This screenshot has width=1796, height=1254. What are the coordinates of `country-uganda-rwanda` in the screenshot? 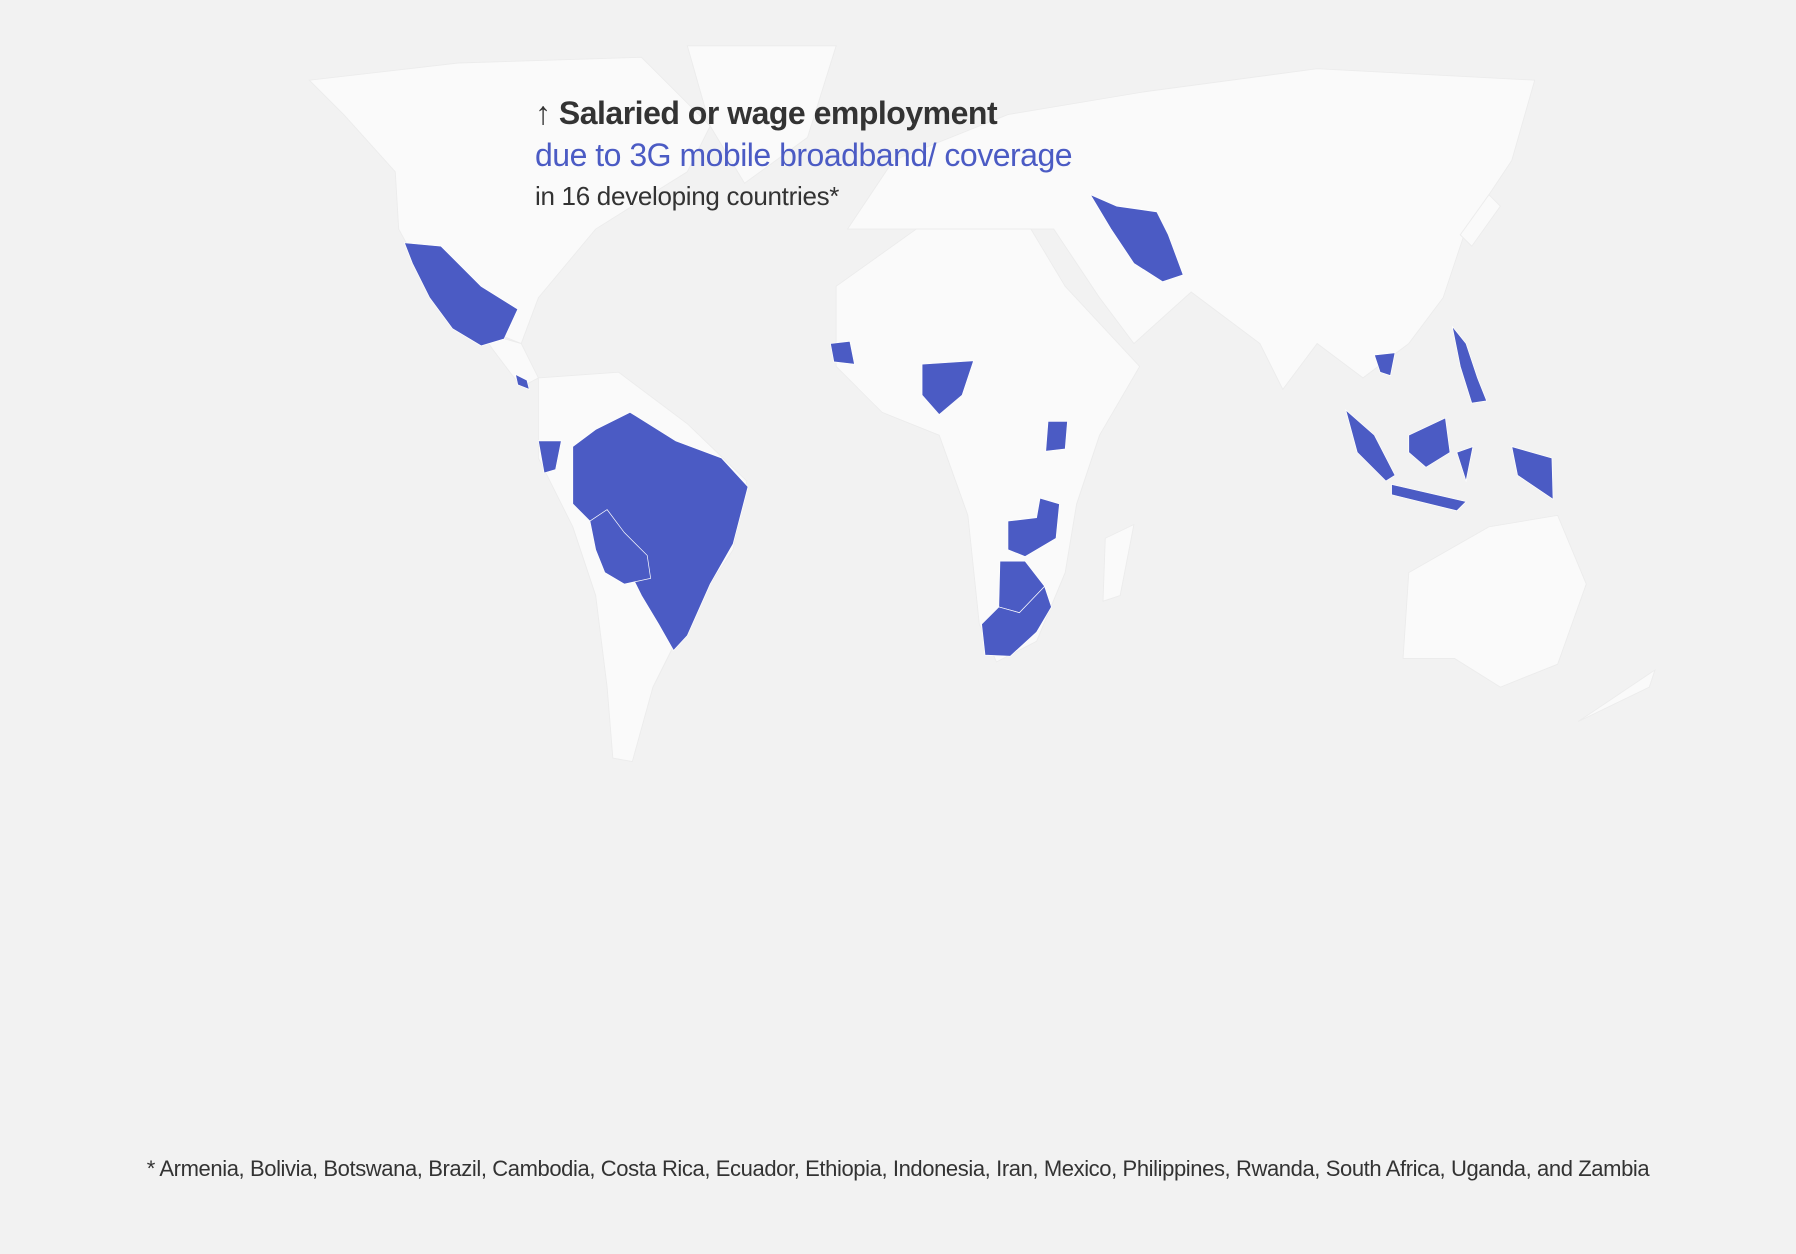 It's located at (1056, 436).